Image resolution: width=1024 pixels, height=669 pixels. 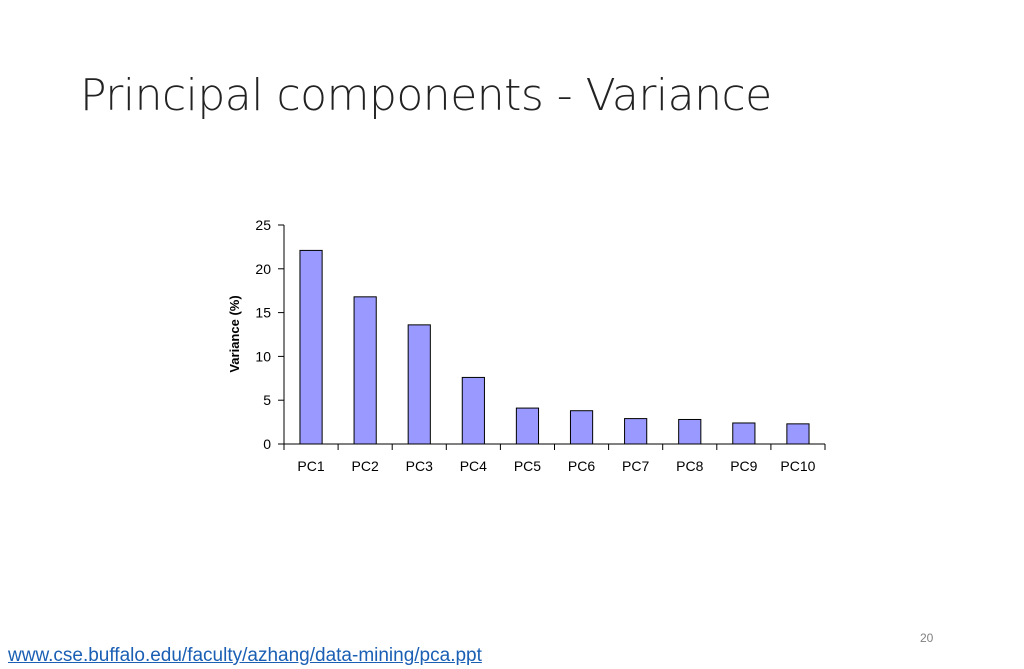 I want to click on x-tick-label: PC6, so click(x=581, y=466).